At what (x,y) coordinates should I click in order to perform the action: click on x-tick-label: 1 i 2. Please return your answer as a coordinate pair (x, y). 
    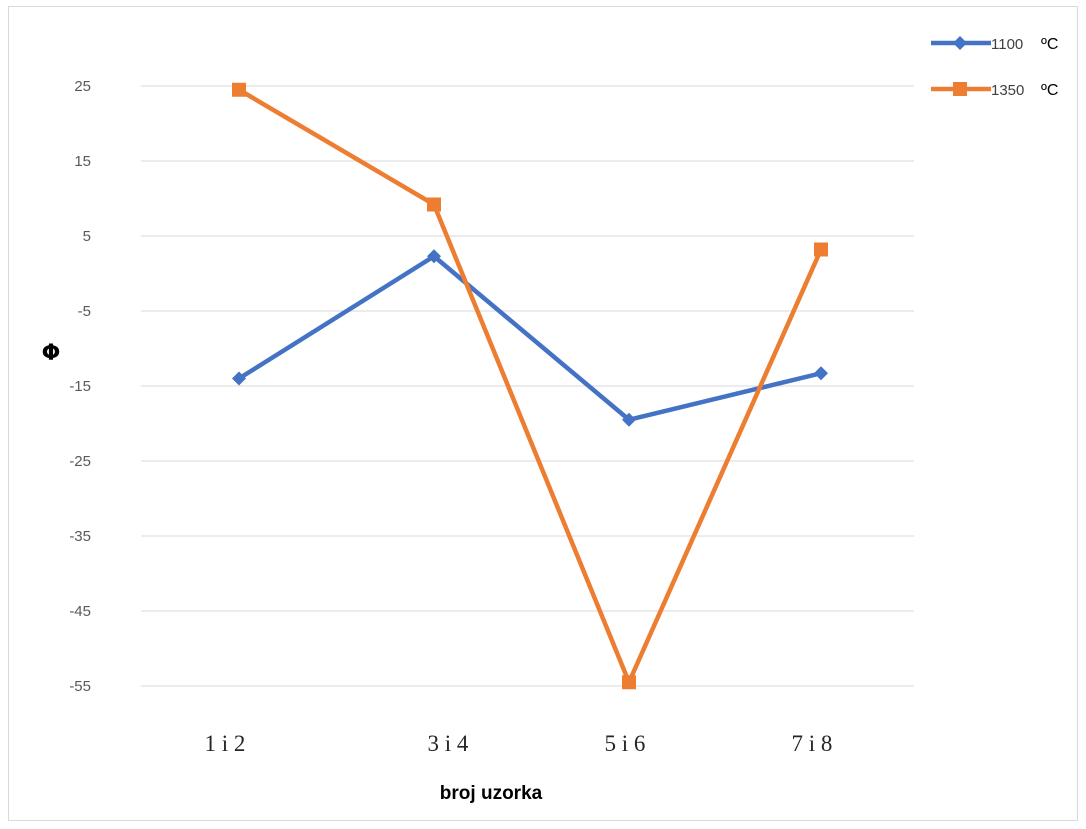
    Looking at the image, I should click on (225, 743).